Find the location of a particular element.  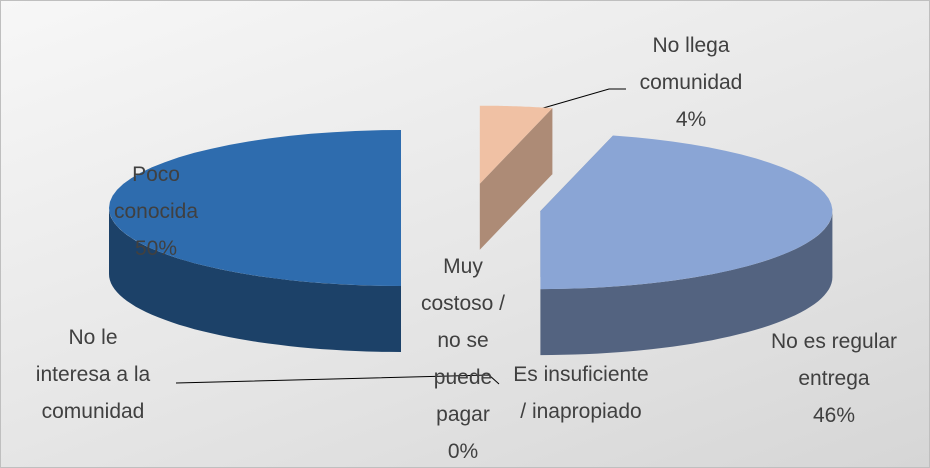

data-label: Poco conocida 50% is located at coordinates (156, 211).